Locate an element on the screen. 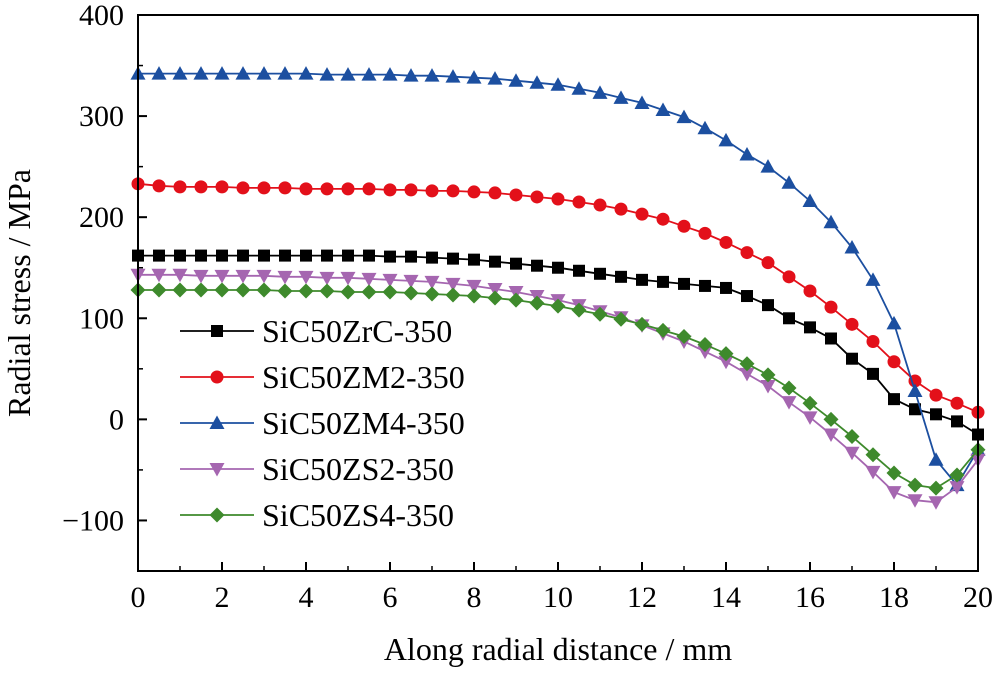  x-tick-label-10: 20 is located at coordinates (978, 597).